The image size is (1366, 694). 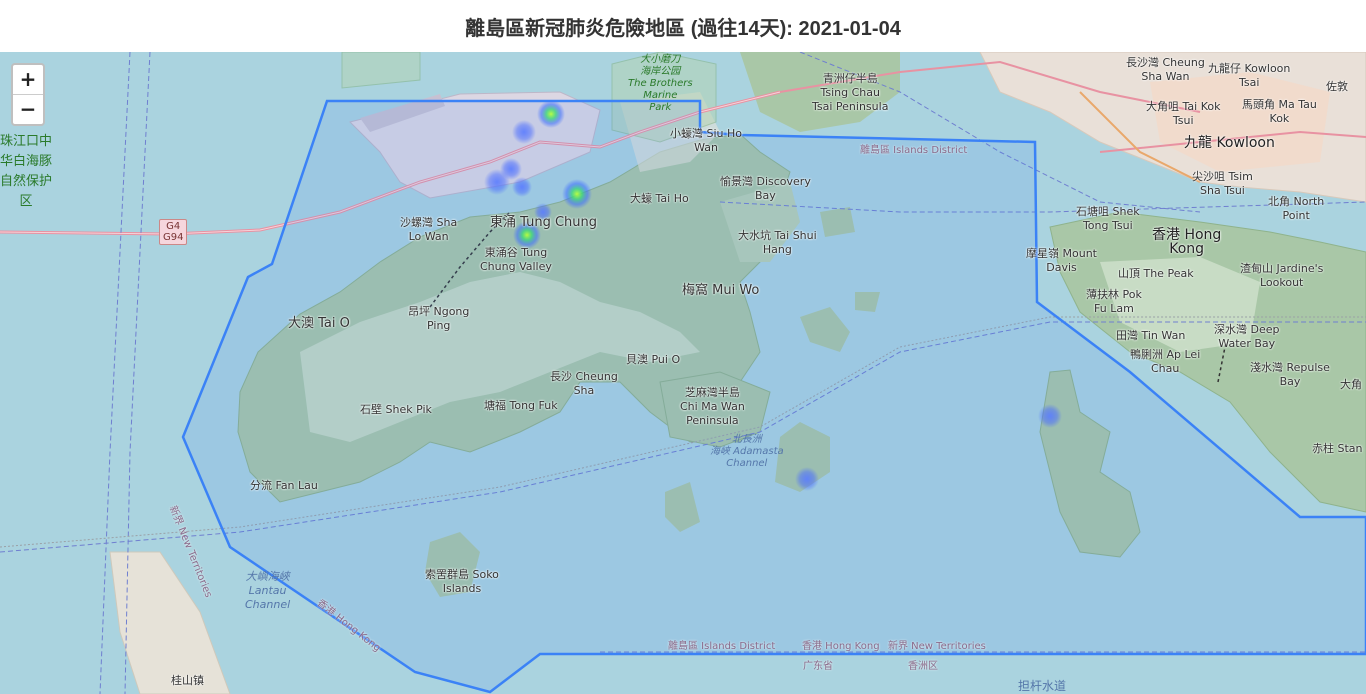 I want to click on map-title: 離島區新冠肺炎危險地區 (過往14天): 2021-01-04, so click(x=683, y=28).